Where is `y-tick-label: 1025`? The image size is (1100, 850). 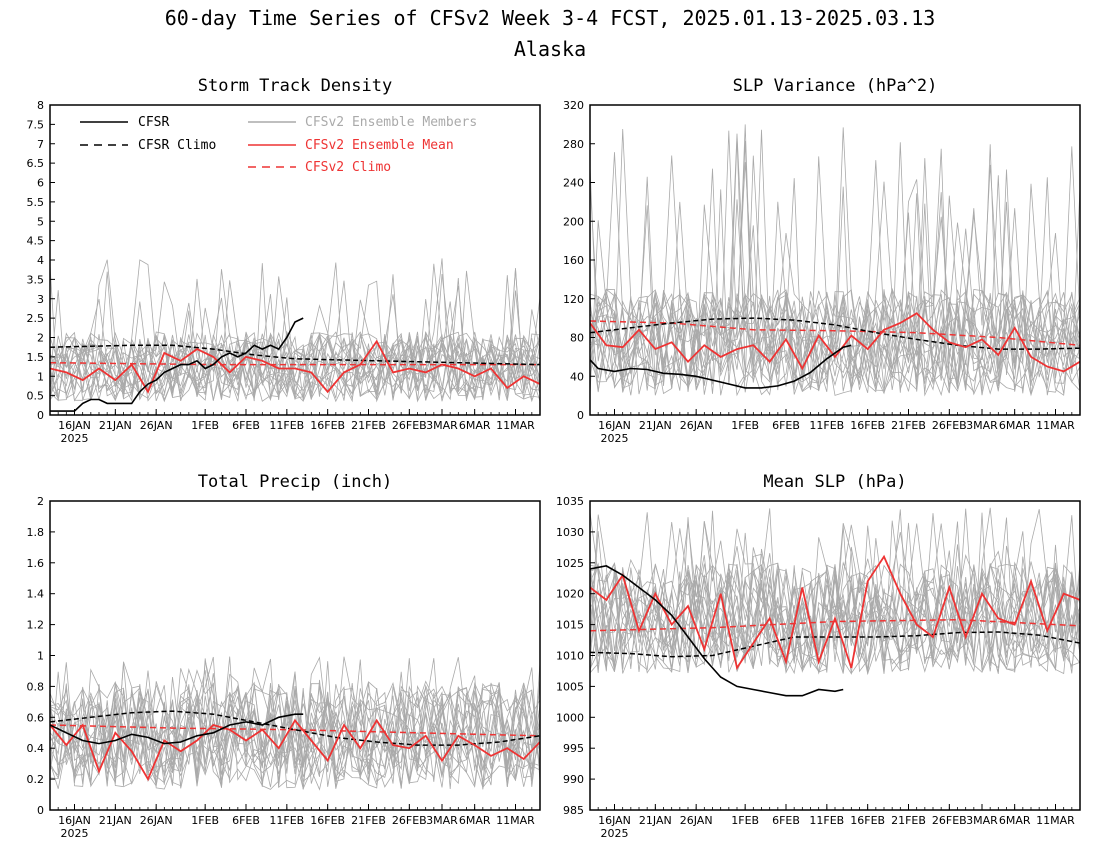
y-tick-label: 1025 is located at coordinates (570, 563).